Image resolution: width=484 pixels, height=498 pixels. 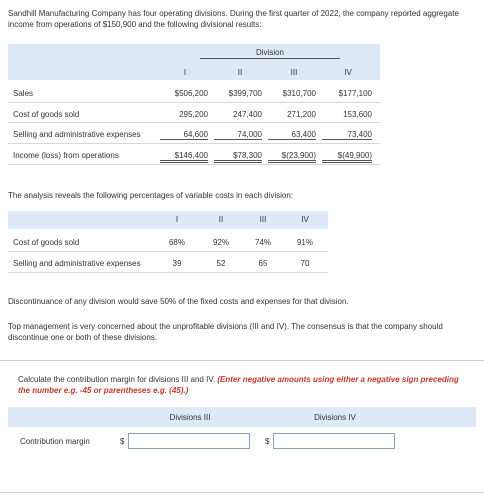 What do you see at coordinates (357, 114) in the screenshot?
I see `t1-cogs-iv: 153,600` at bounding box center [357, 114].